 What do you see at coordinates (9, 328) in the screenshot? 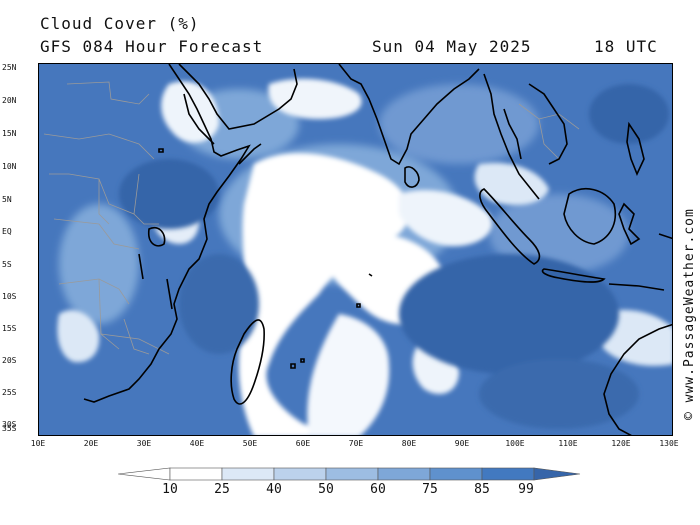
I see `lat-label-15s: 15S` at bounding box center [9, 328].